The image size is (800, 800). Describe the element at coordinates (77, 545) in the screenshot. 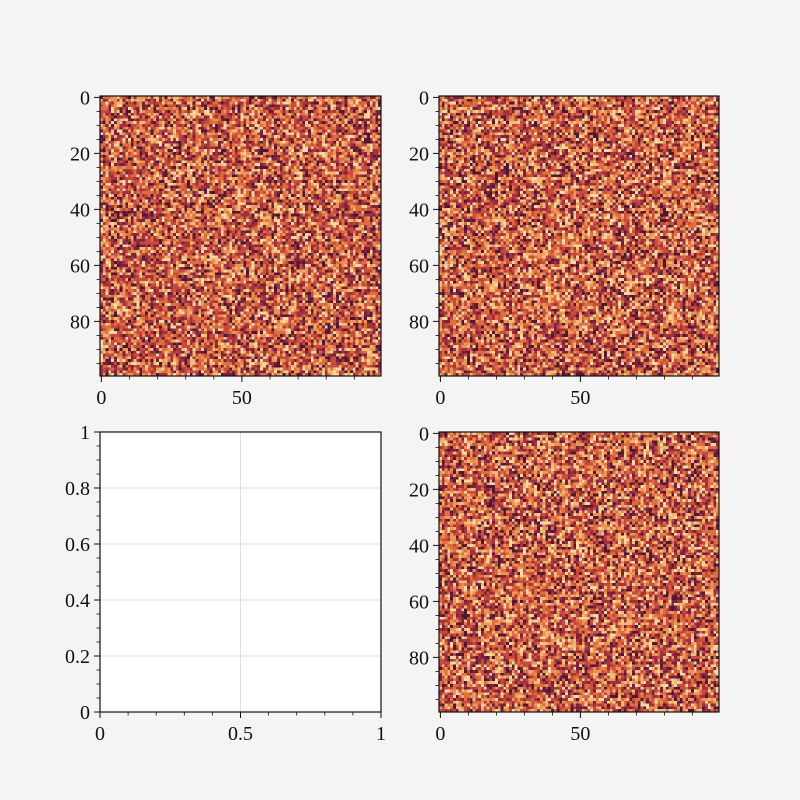

I see `y-tick-label: 0.6` at that location.